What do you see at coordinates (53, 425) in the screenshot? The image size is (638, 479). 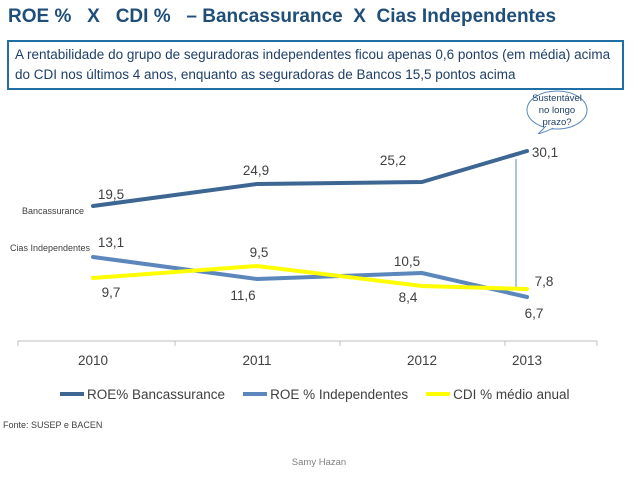 I see `source-note: Fonte: SUSEP e BACEN` at bounding box center [53, 425].